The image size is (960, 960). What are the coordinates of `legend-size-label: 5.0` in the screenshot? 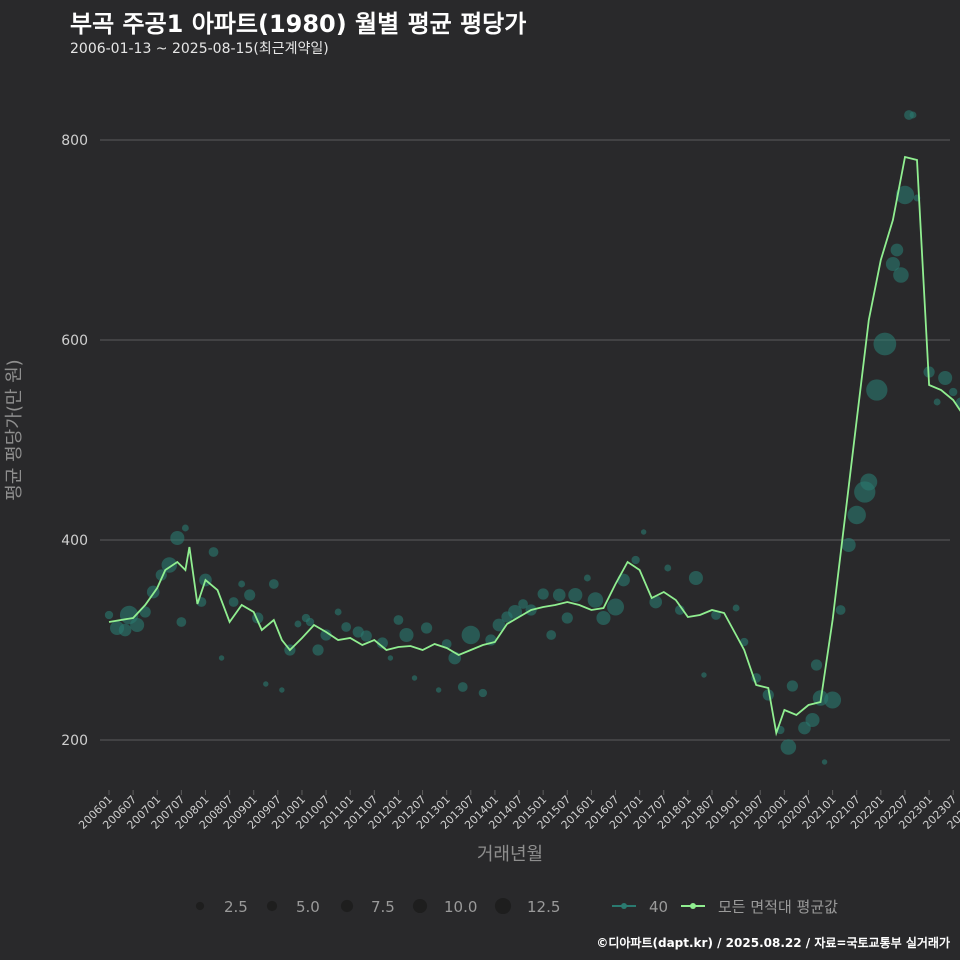 It's located at (308, 907).